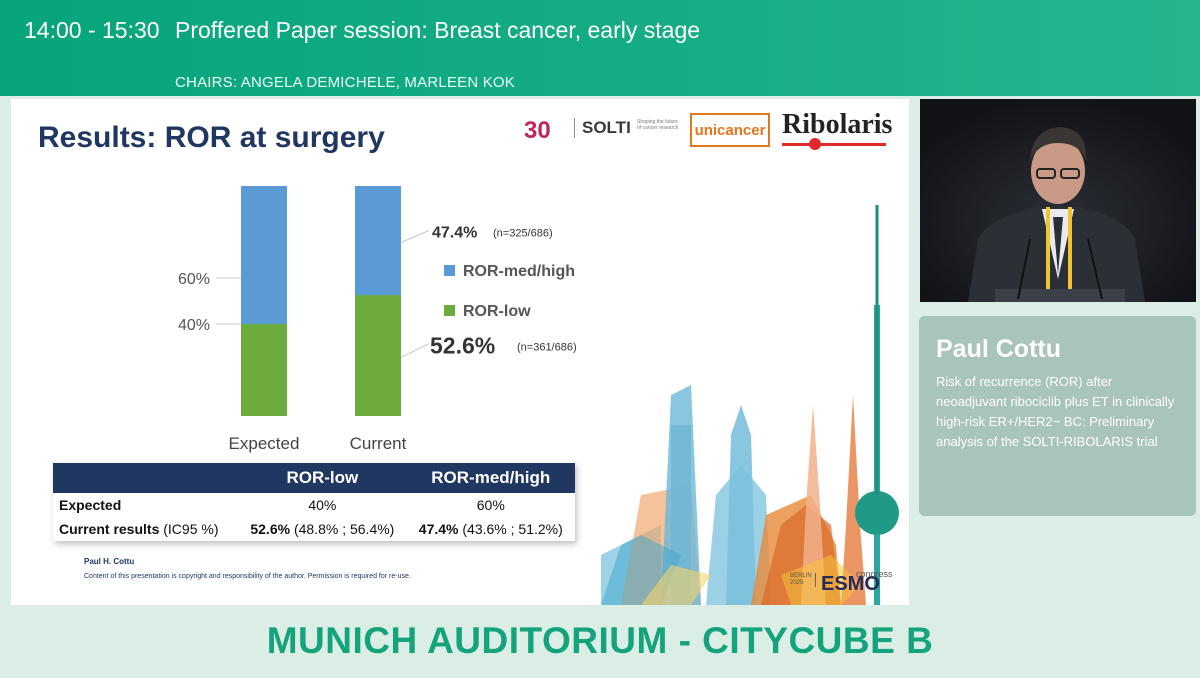 The width and height of the screenshot is (1200, 678). What do you see at coordinates (415, 350) in the screenshot?
I see `annotation-leader-low` at bounding box center [415, 350].